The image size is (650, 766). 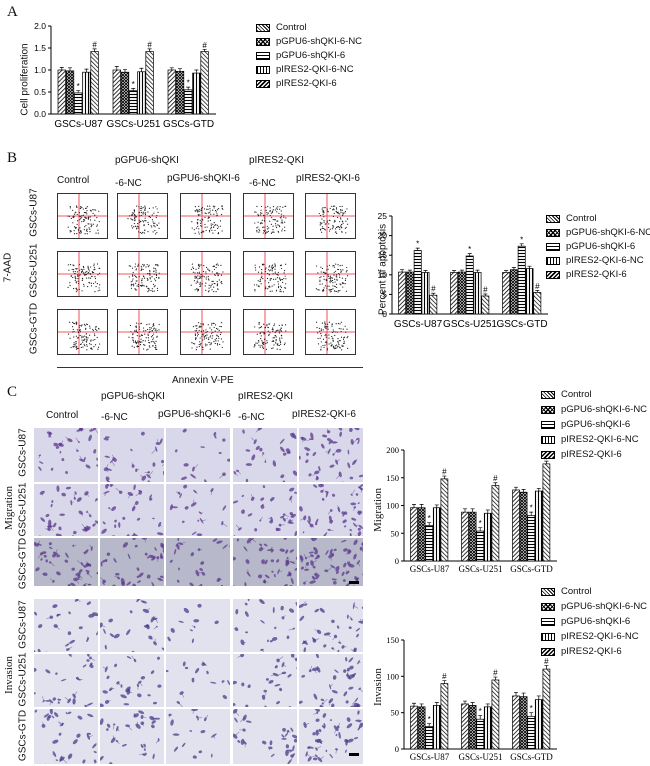 I want to click on legend-label: pIRES2-QKI-6, so click(x=591, y=651).